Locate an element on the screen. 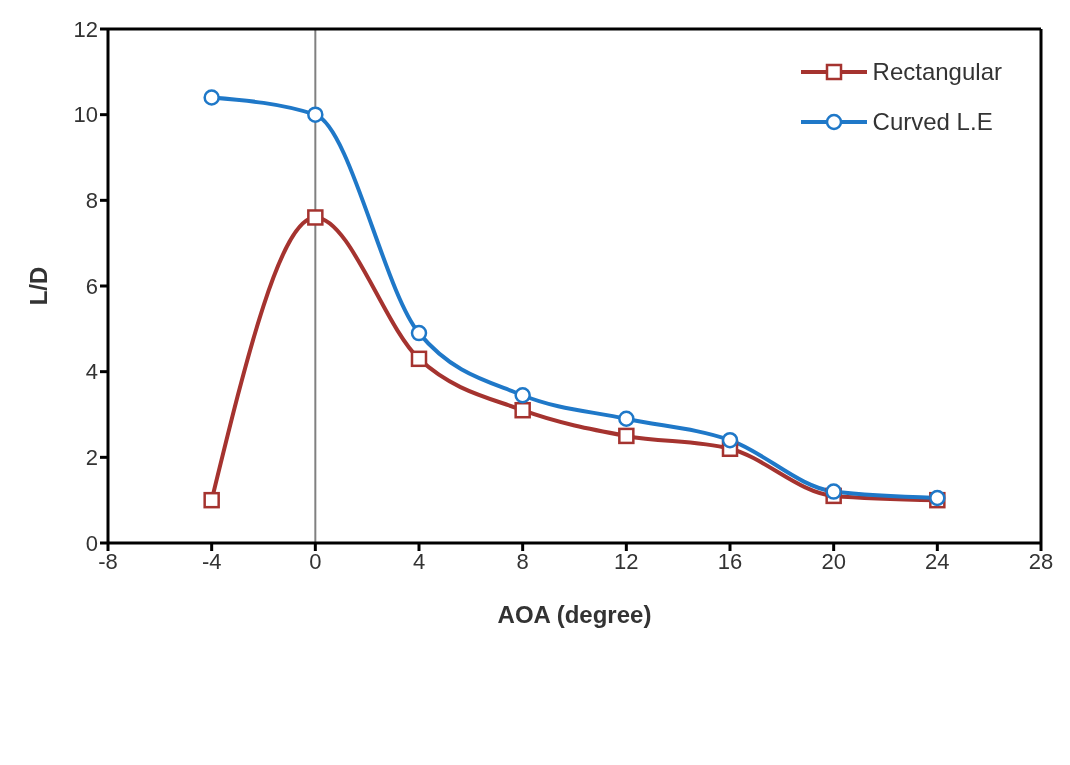  legend-label: Curved L.E is located at coordinates (932, 122).